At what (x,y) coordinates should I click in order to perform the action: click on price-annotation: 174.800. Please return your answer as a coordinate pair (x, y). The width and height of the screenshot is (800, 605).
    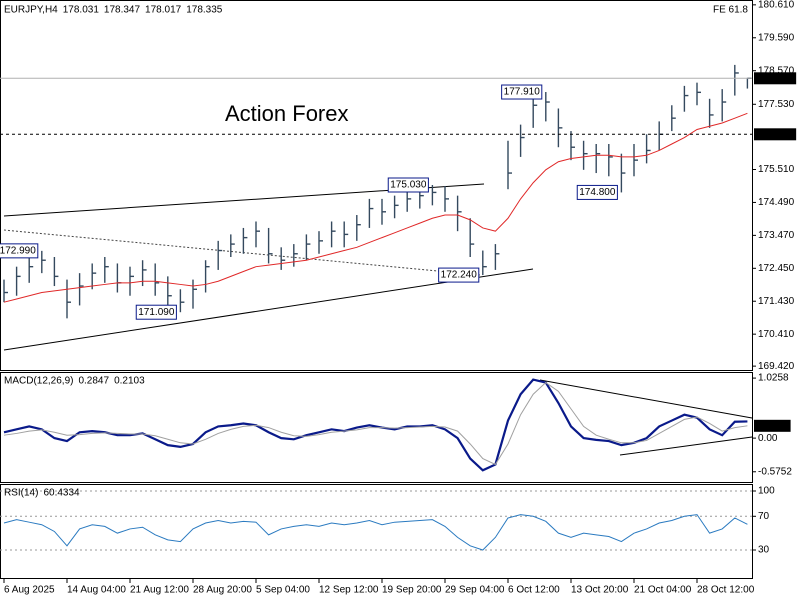
    Looking at the image, I should click on (597, 192).